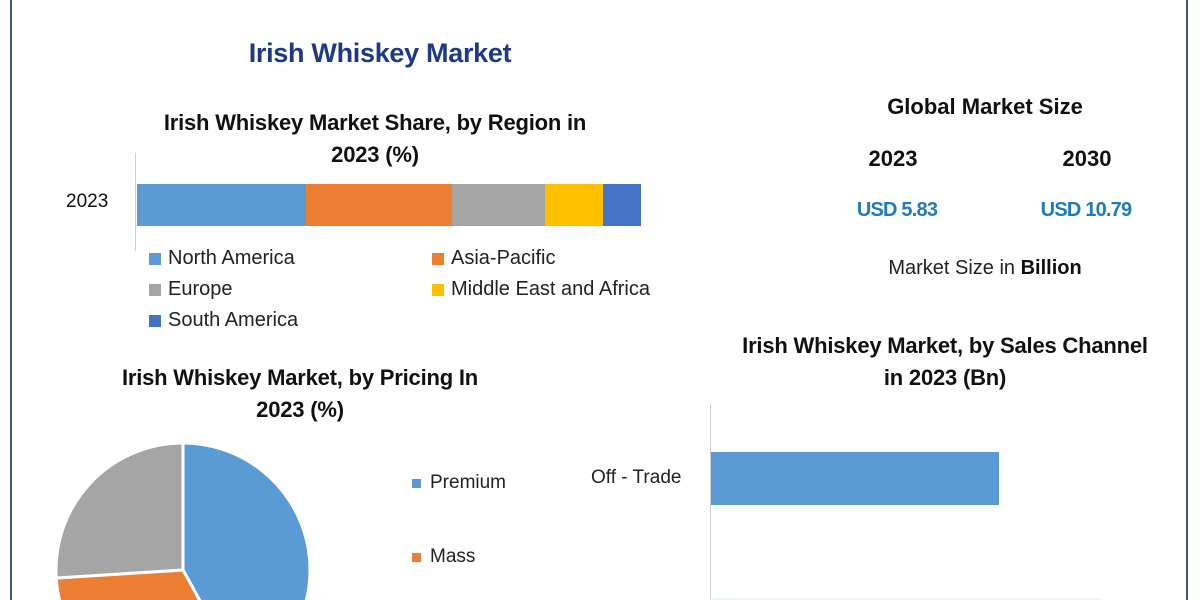 This screenshot has height=600, width=1200. Describe the element at coordinates (945, 345) in the screenshot. I see `channel-chart-title-line1: Irish Whiskey Market, by Sales Channel` at that location.